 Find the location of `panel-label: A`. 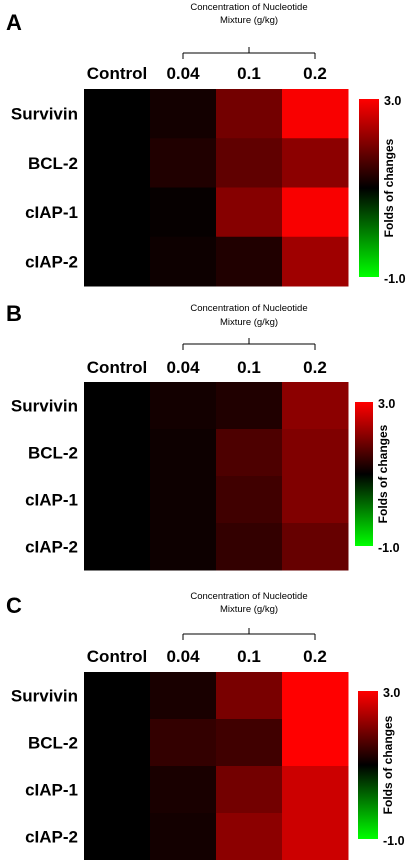

panel-label: A is located at coordinates (14, 22).